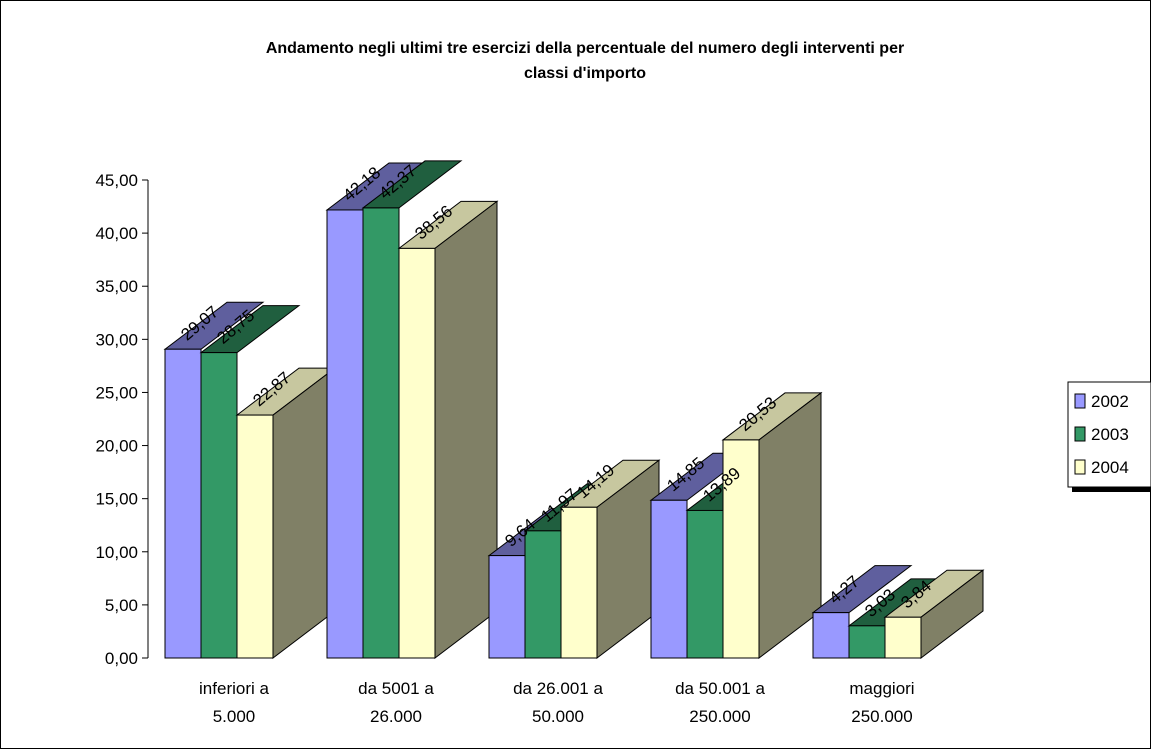 The height and width of the screenshot is (749, 1151). I want to click on x-tick-label: da 50.001 a, so click(720, 688).